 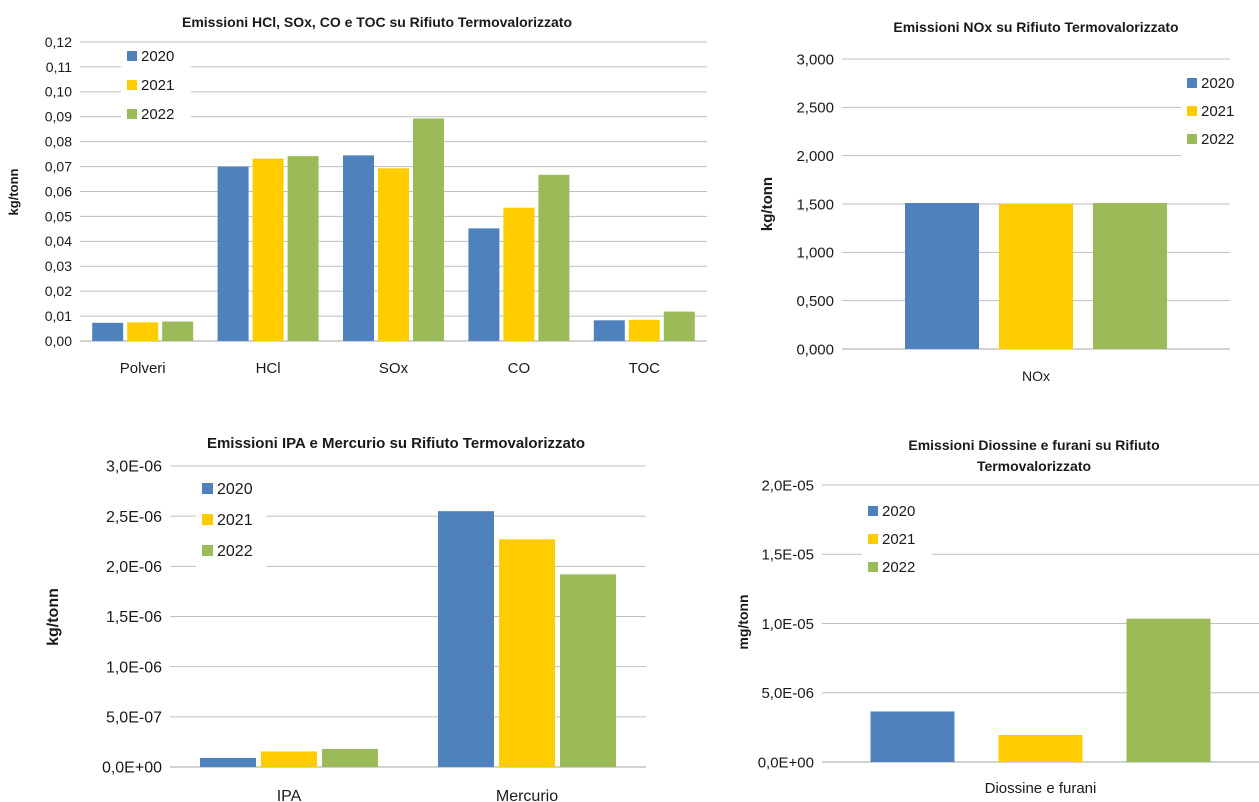 I want to click on bar-2021-nox, so click(x=1036, y=276).